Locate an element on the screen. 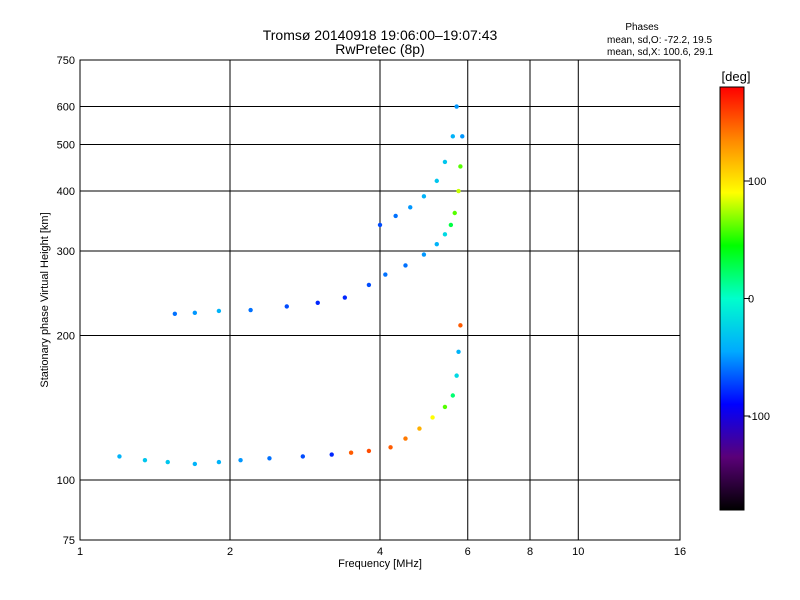 The width and height of the screenshot is (800, 600). x-tick-label: 4 is located at coordinates (380, 552).